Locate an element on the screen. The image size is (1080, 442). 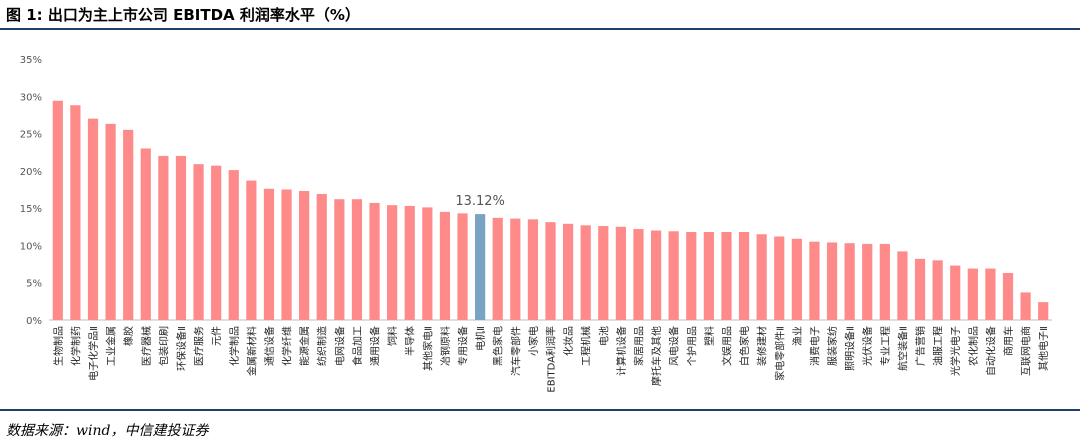
category-label: 工程机械 is located at coordinates (586, 346).